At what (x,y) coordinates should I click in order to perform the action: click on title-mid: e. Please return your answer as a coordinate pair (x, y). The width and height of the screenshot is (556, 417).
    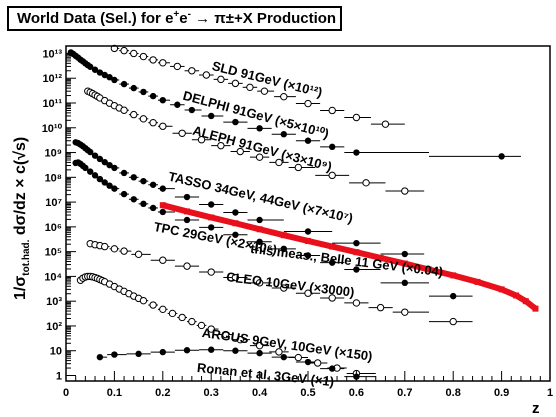
    Looking at the image, I should click on (183, 18).